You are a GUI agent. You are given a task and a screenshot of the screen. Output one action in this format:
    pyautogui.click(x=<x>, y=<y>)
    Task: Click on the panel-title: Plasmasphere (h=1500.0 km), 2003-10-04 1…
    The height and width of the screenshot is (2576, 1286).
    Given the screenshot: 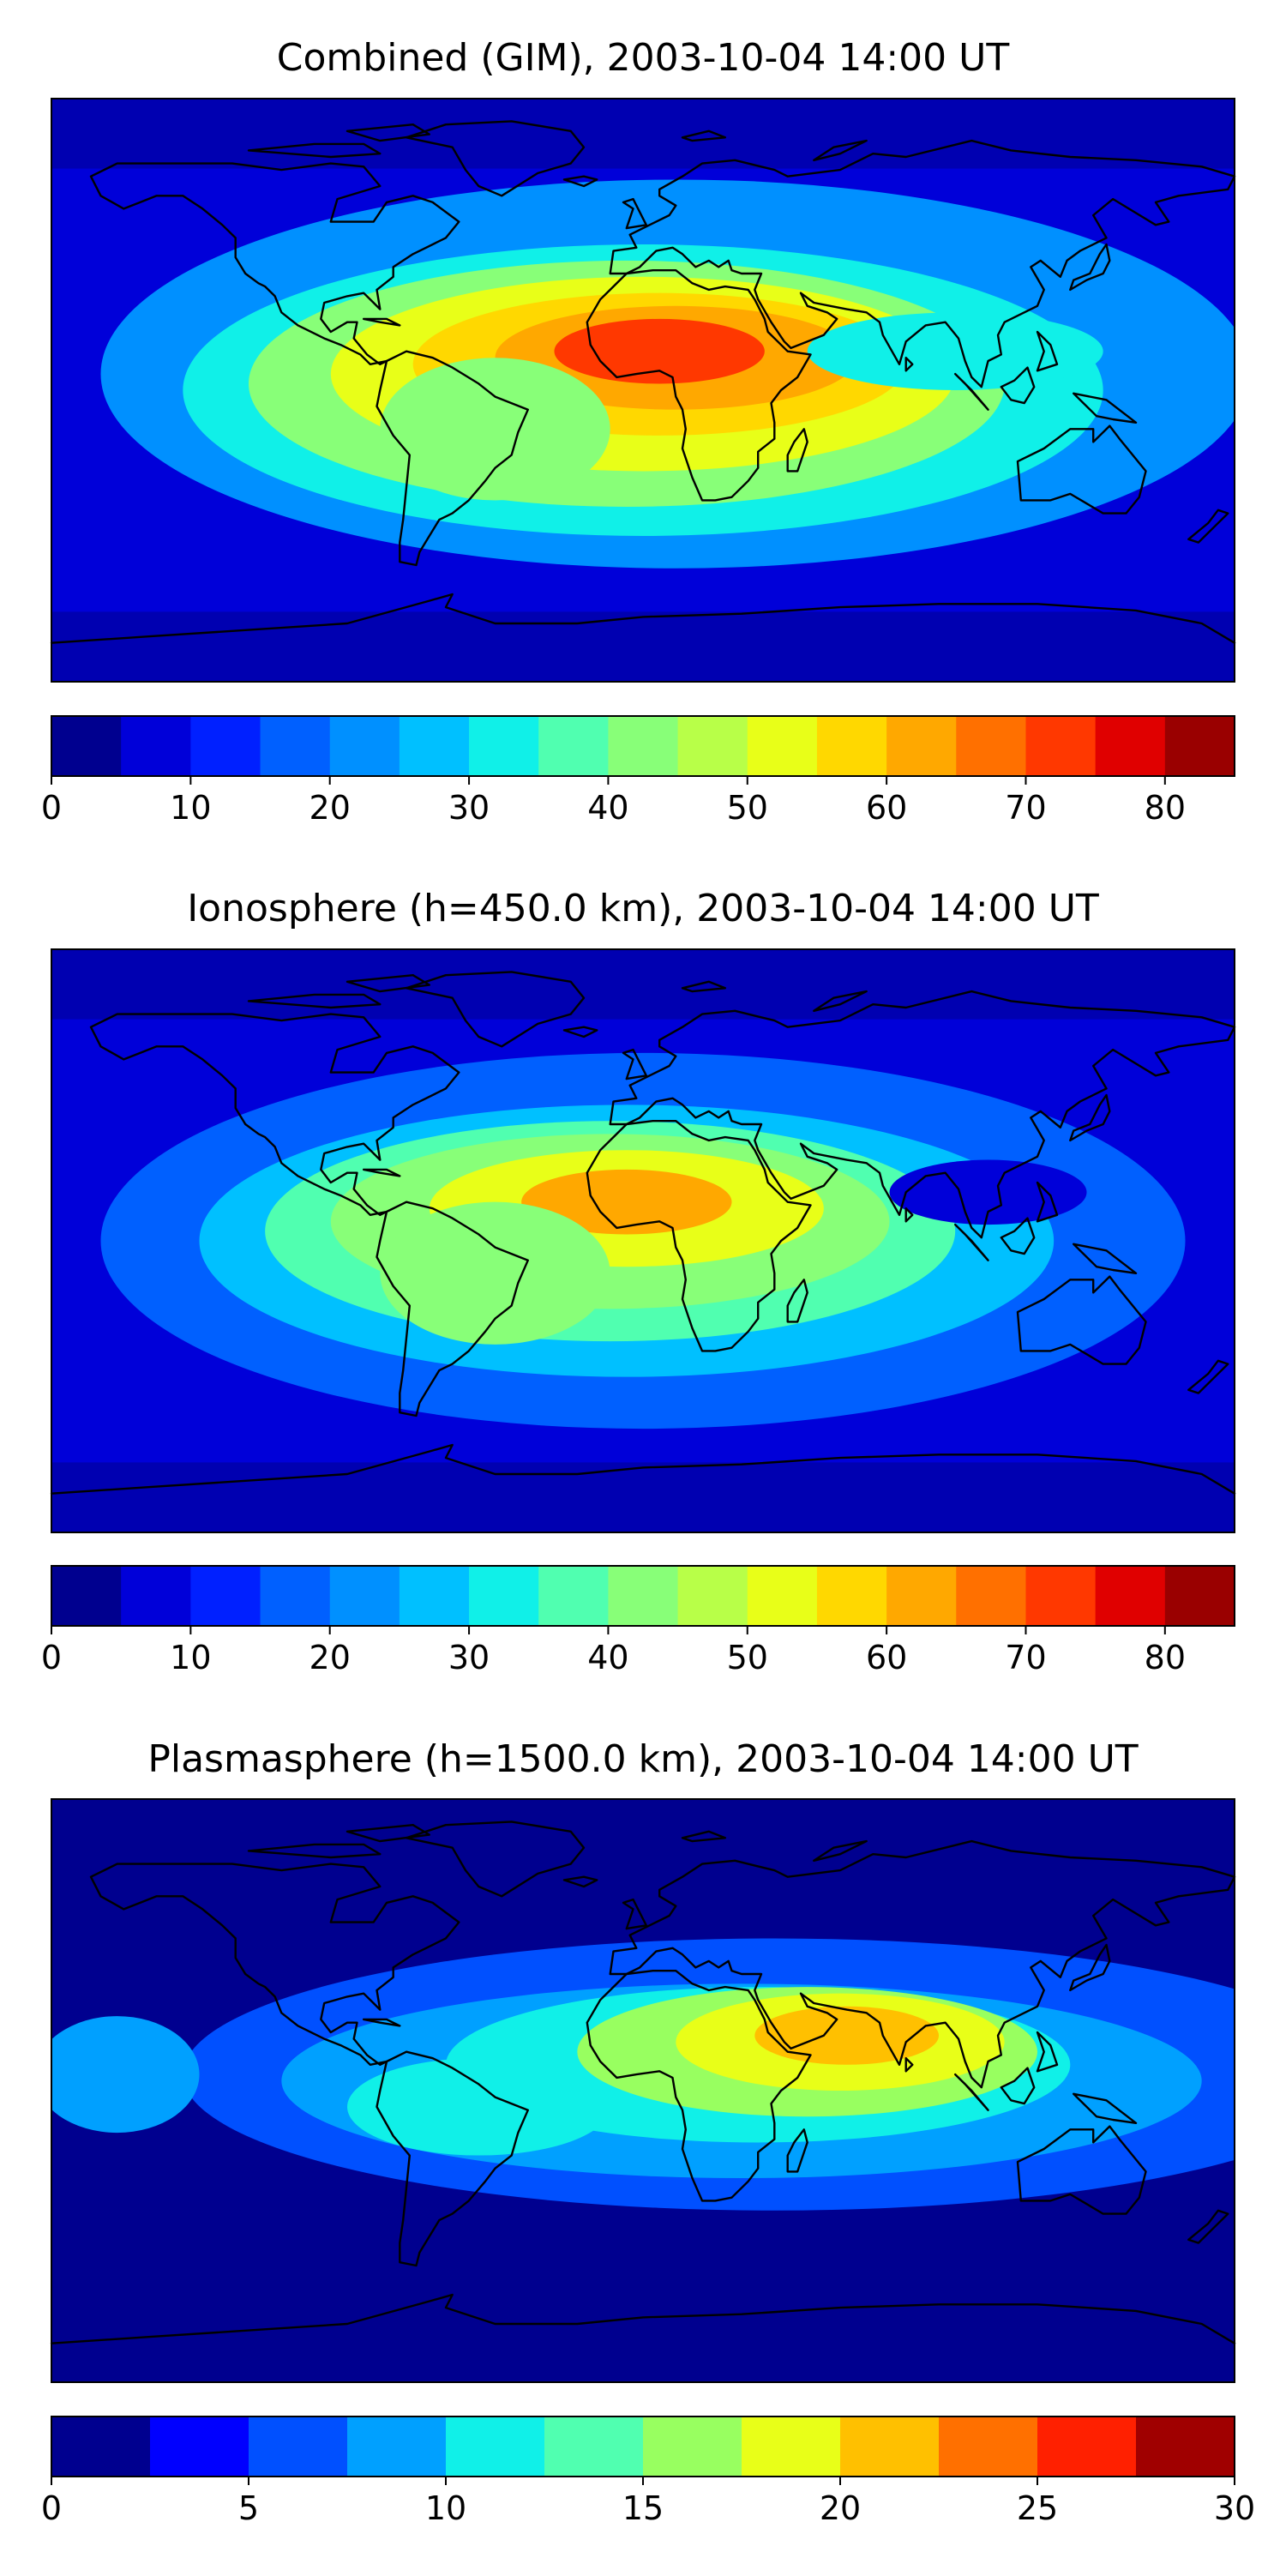 What is the action you would take?
    pyautogui.click(x=642, y=1759)
    